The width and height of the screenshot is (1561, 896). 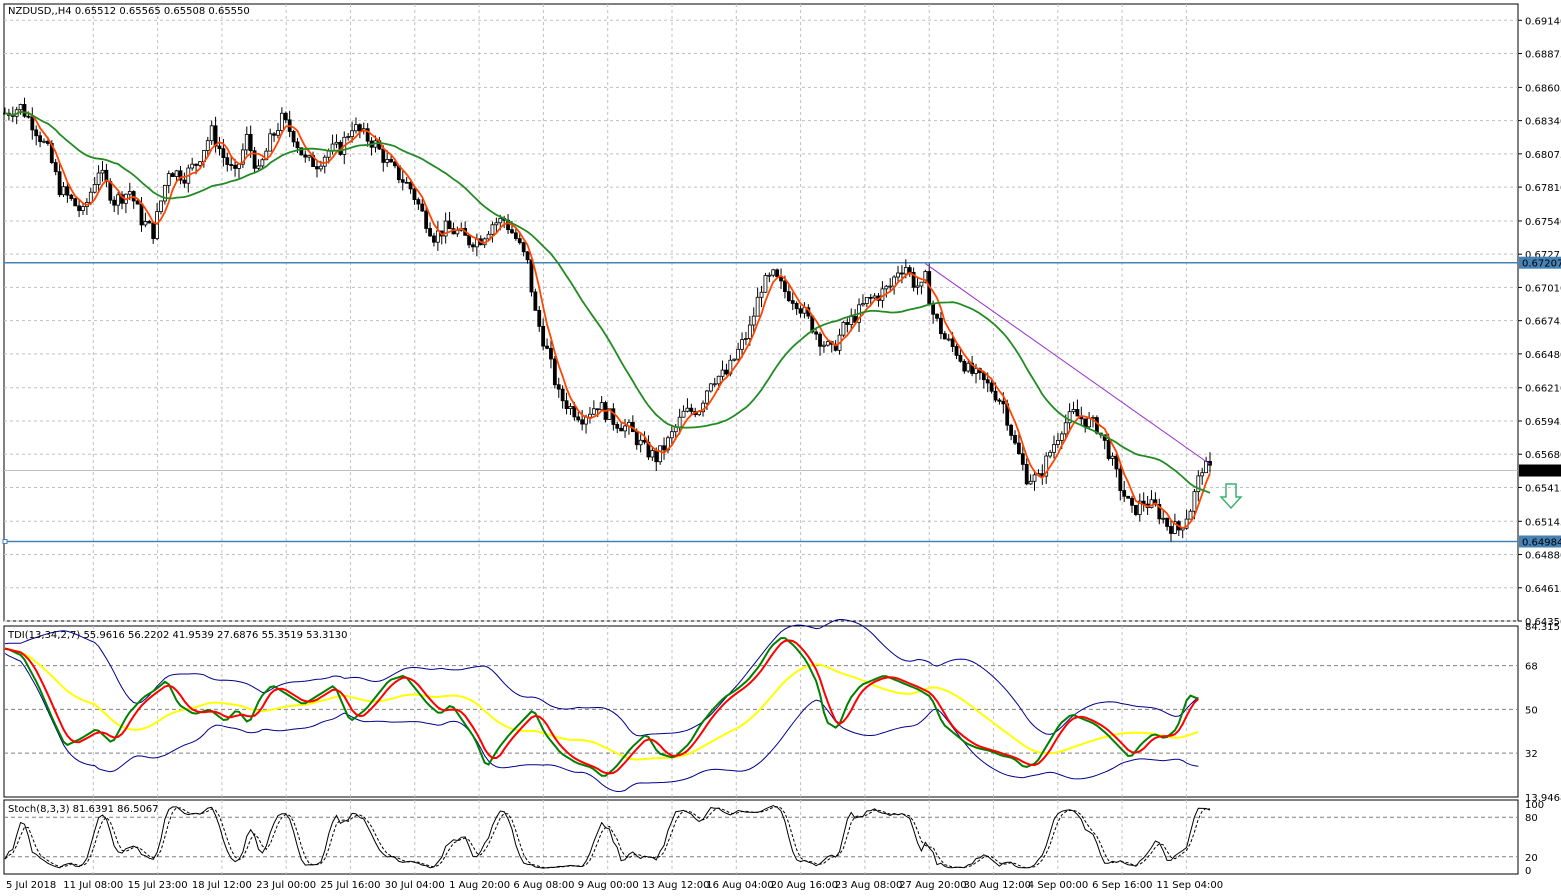 I want to click on stoch-y-tick-label: 80, so click(x=1531, y=818).